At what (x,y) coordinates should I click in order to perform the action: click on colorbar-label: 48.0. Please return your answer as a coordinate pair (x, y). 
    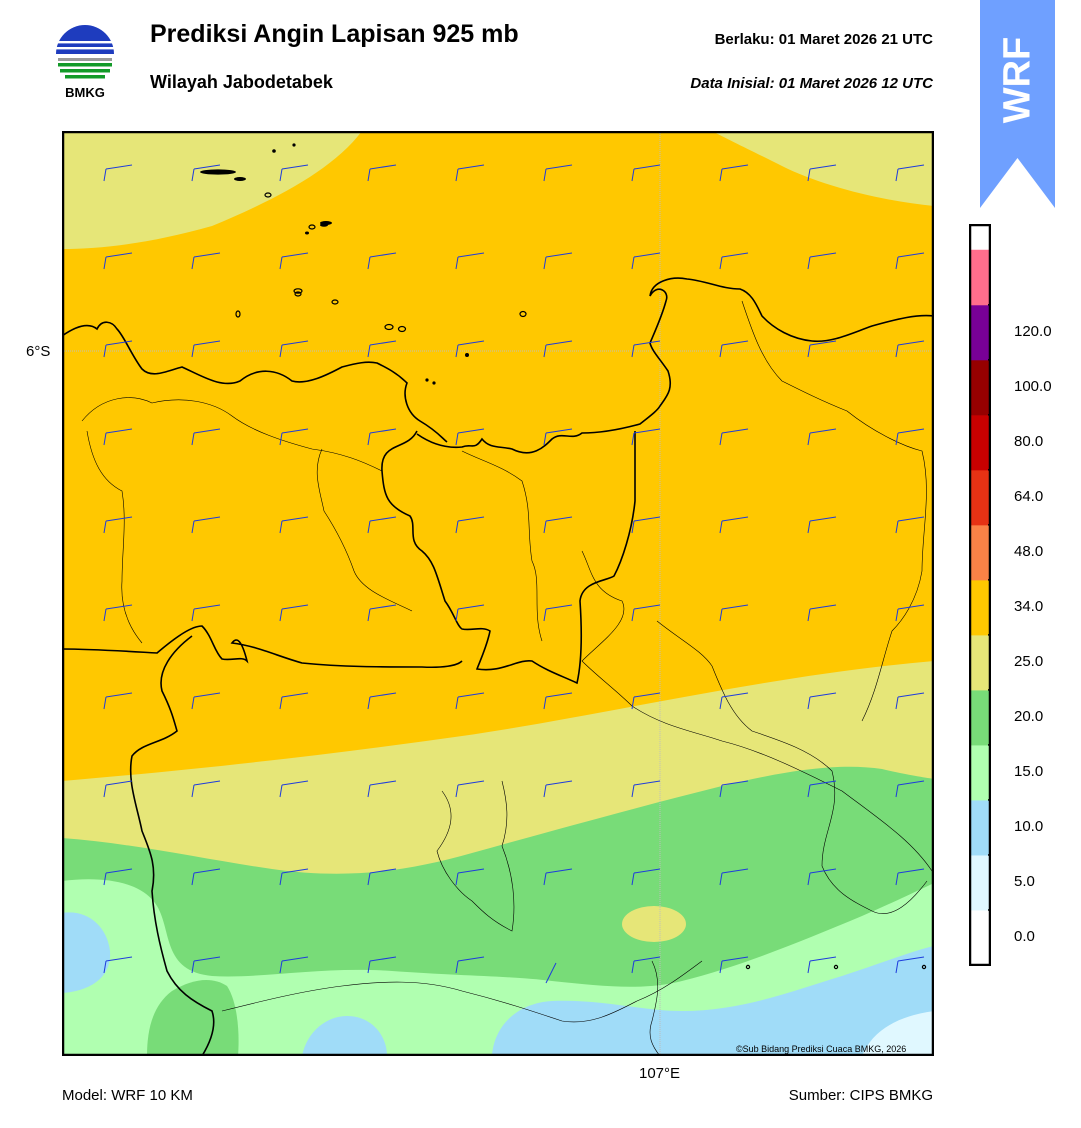
    Looking at the image, I should click on (1029, 552).